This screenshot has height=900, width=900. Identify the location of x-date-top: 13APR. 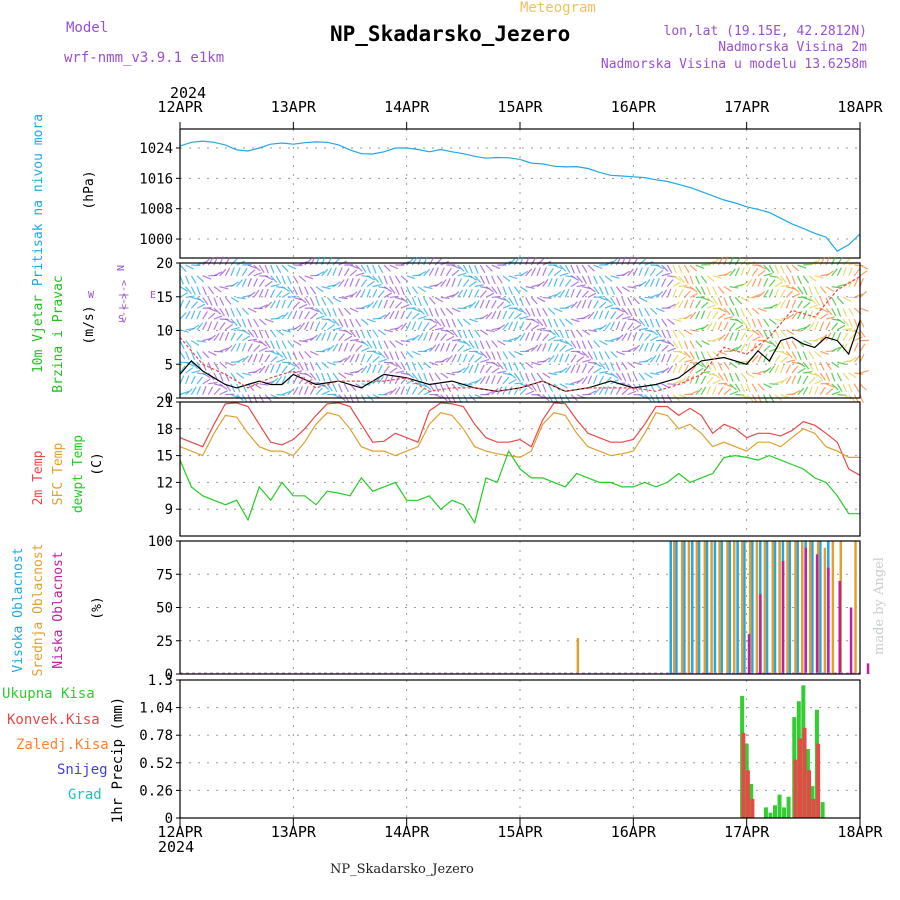
(294, 107).